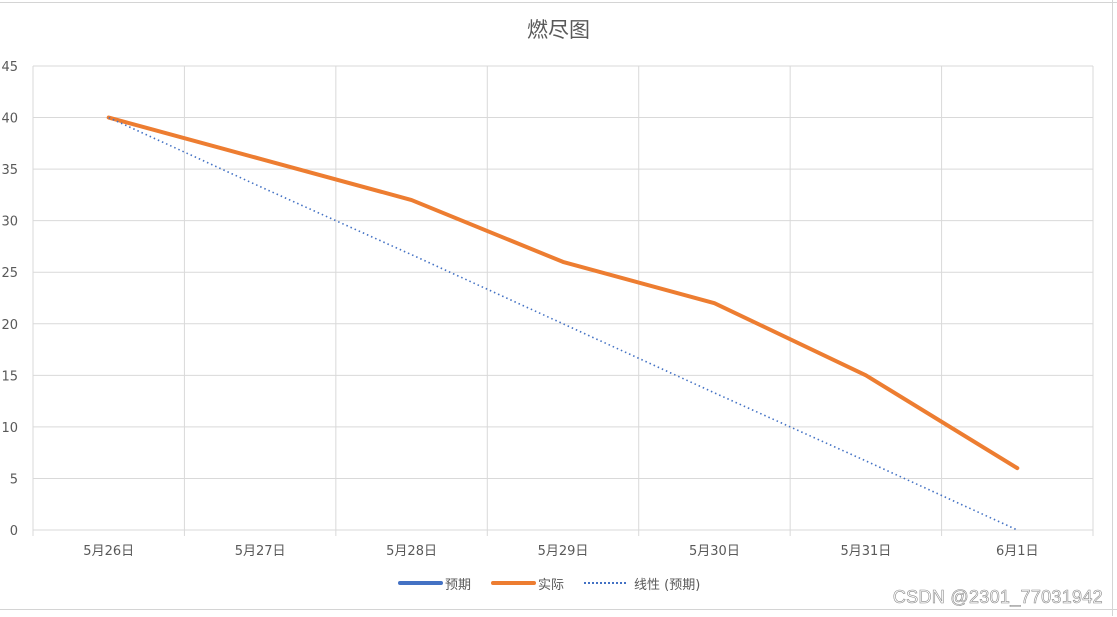 The width and height of the screenshot is (1117, 617). What do you see at coordinates (551, 585) in the screenshot?
I see `legend-label-actual: 实际` at bounding box center [551, 585].